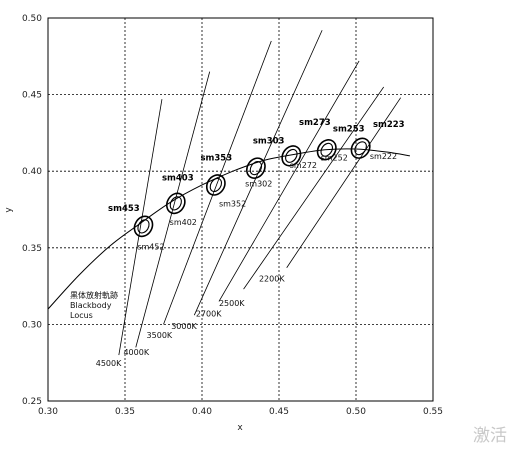 The width and height of the screenshot is (515, 450). Describe the element at coordinates (232, 303) in the screenshot. I see `isotherm-label-2500K: 2500K` at that location.